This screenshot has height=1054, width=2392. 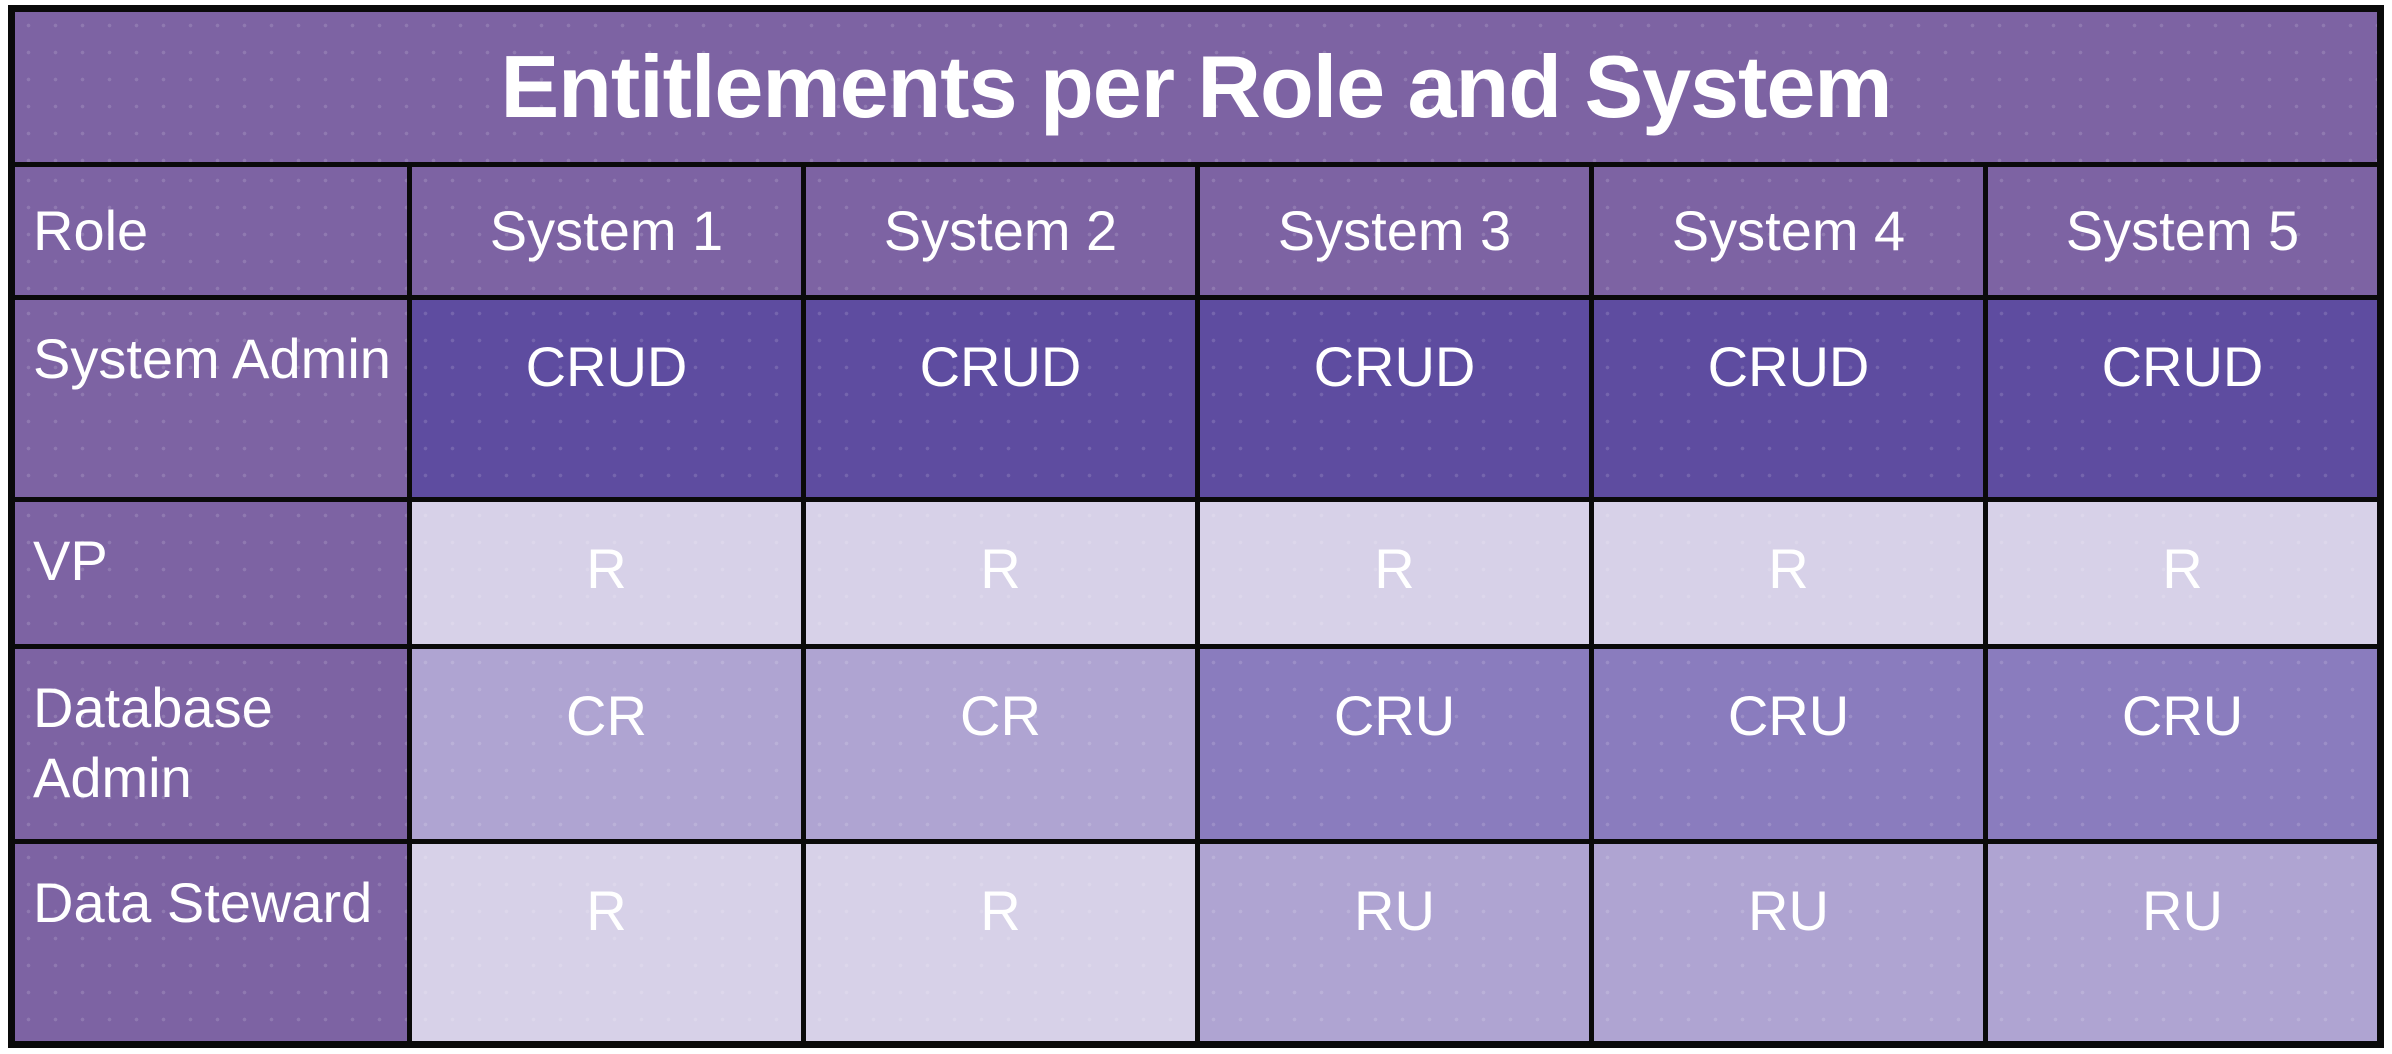 I want to click on entitlement-cell-data-steward-system-1: R, so click(x=606, y=942).